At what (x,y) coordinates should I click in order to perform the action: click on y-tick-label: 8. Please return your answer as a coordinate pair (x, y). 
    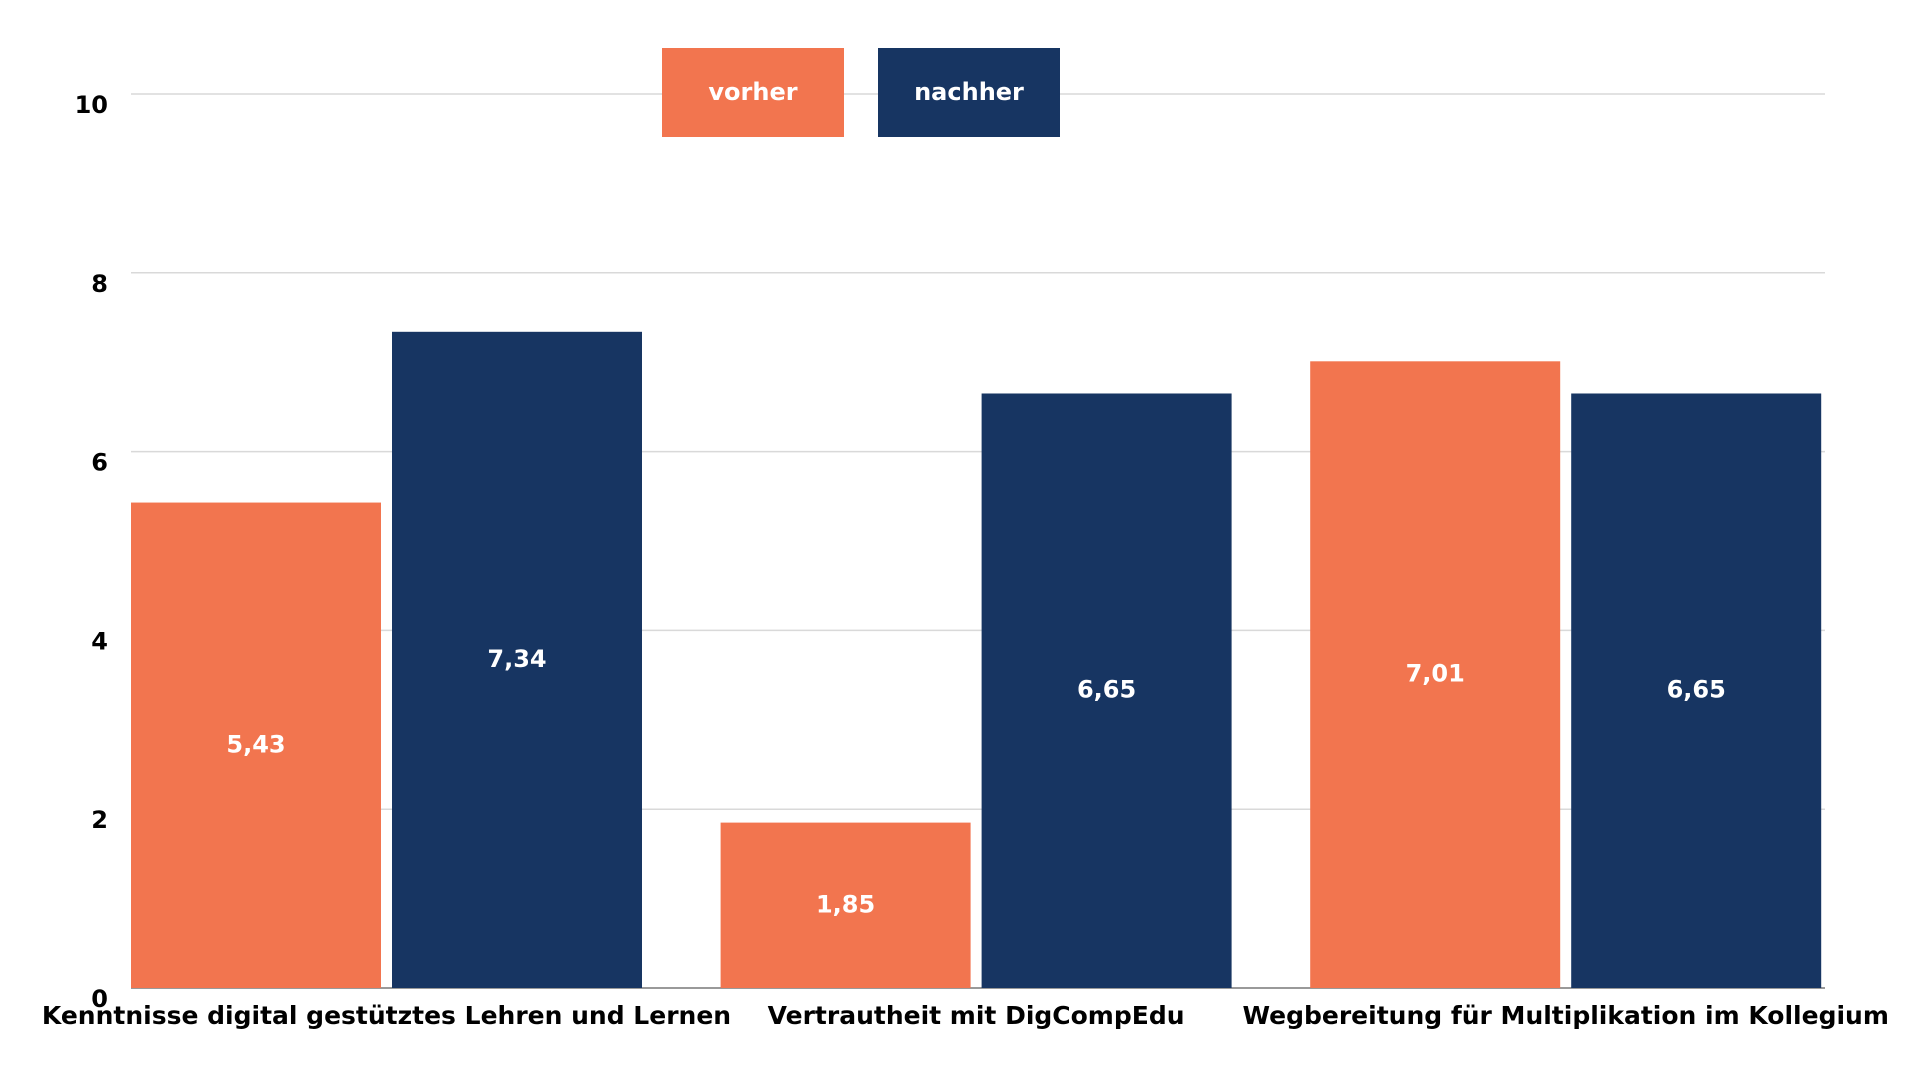
    Looking at the image, I should click on (99, 284).